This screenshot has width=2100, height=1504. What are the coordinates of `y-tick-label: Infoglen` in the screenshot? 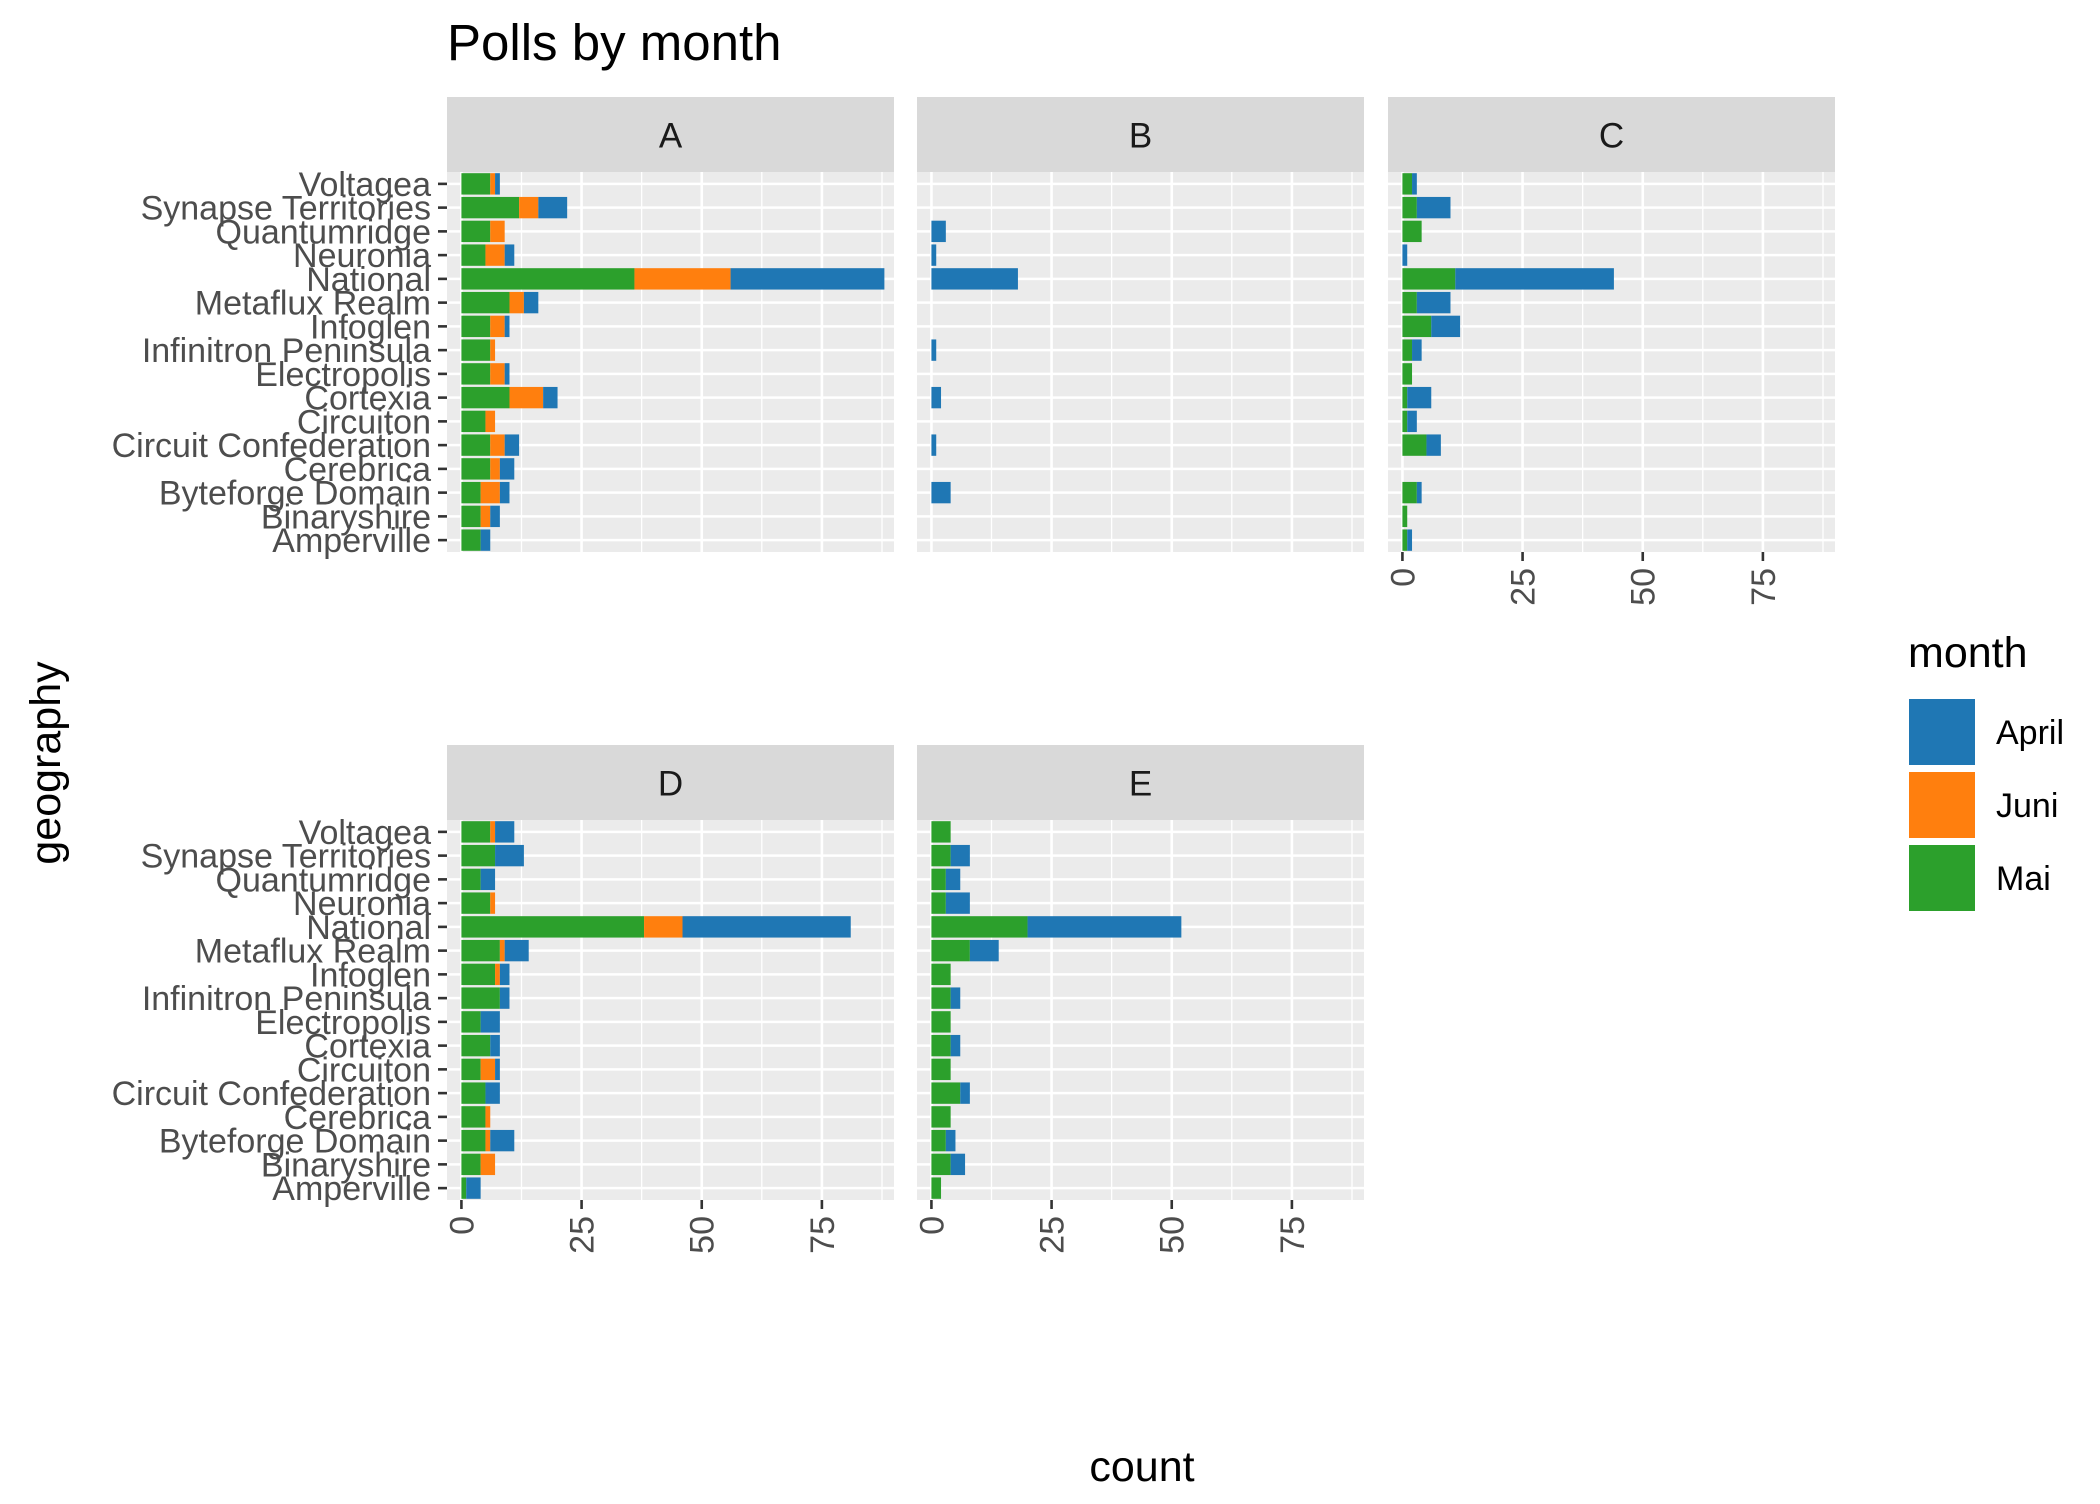 It's located at (370, 975).